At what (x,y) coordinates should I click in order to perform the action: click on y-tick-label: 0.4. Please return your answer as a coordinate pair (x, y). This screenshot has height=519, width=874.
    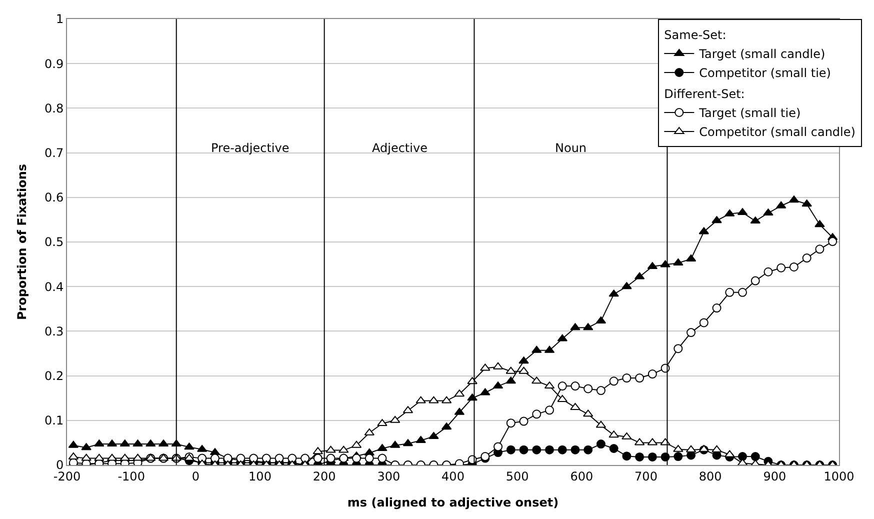
    Looking at the image, I should click on (54, 287).